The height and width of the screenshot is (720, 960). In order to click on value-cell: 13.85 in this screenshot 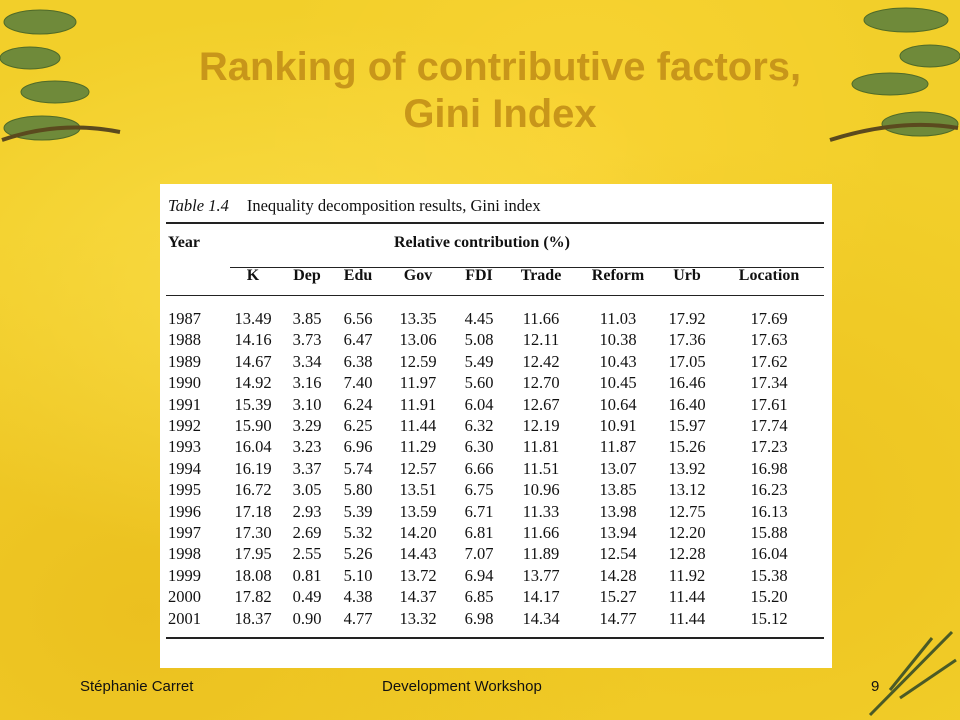, I will do `click(618, 490)`.